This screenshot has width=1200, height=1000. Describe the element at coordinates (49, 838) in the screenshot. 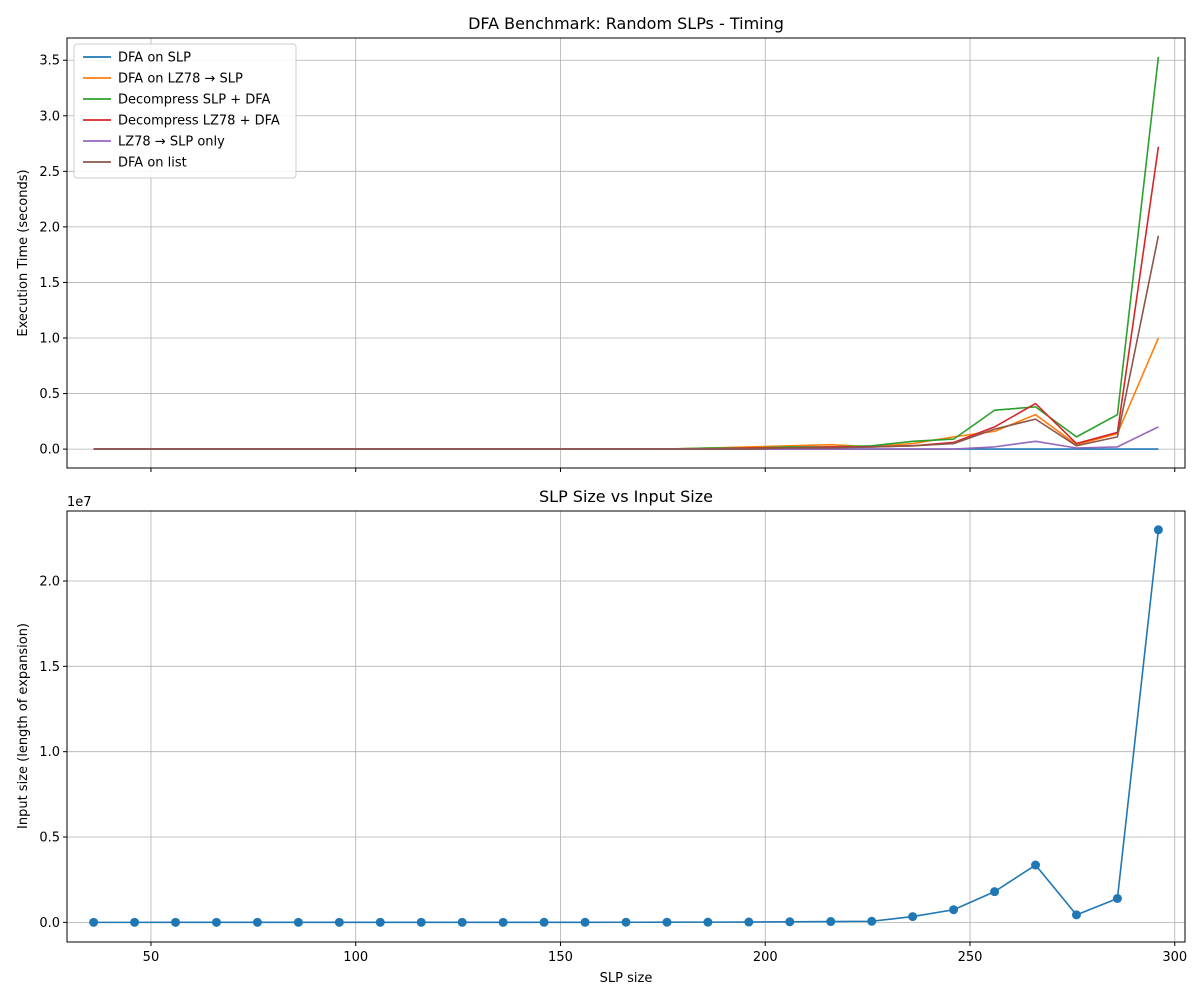

I see `size-y-tick-label: 0.5` at that location.